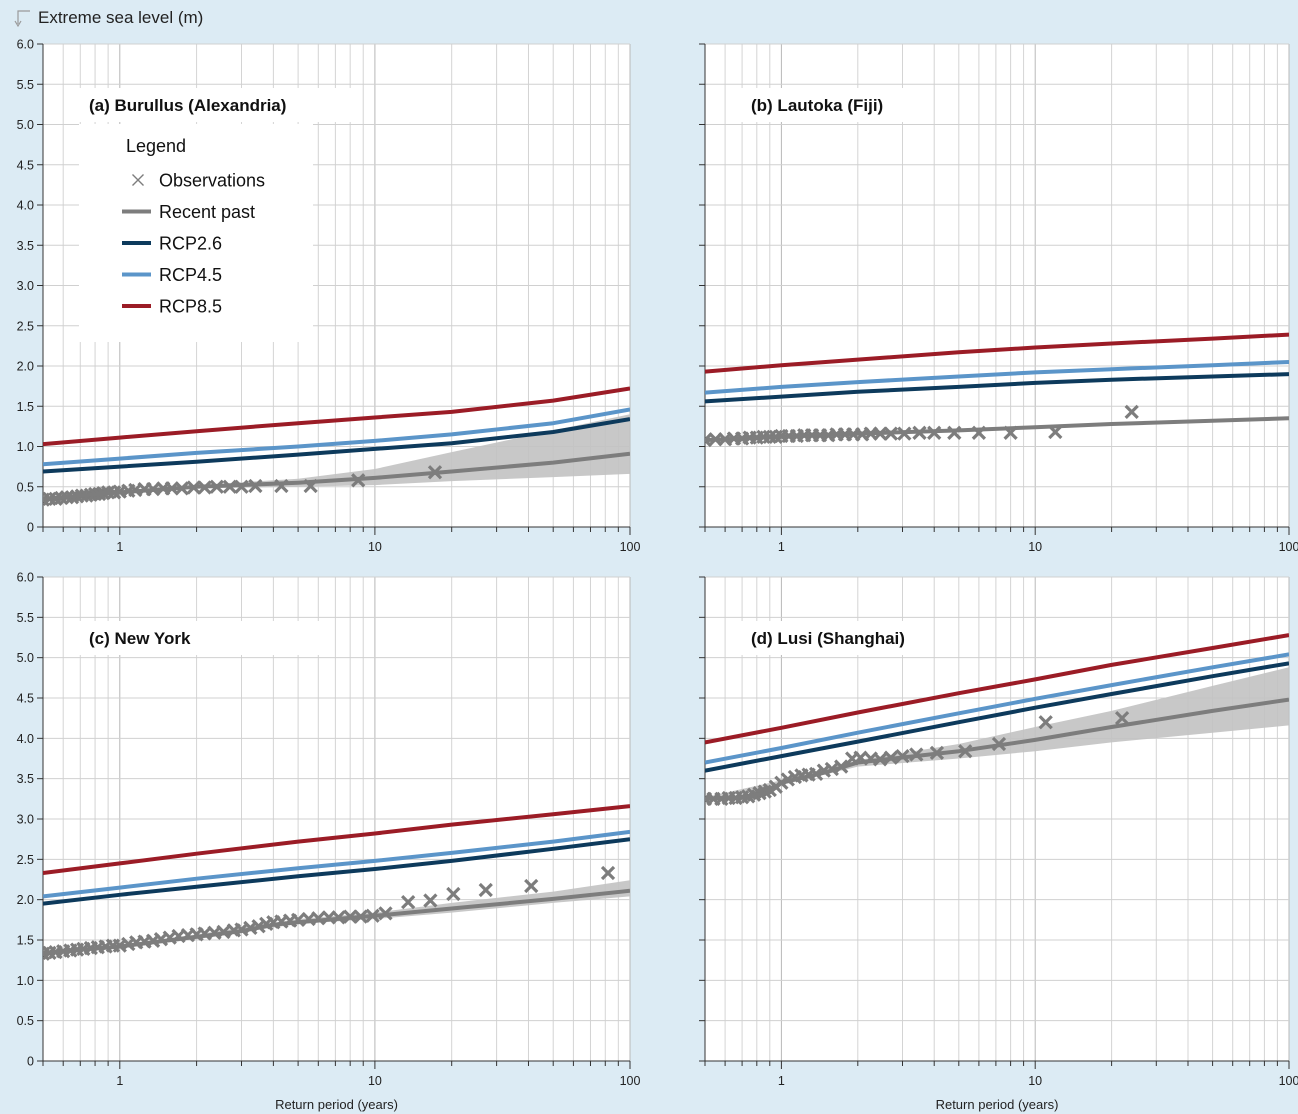 The height and width of the screenshot is (1114, 1298). What do you see at coordinates (121, 17) in the screenshot?
I see `y-axis-label: Extreme sea level (m)` at bounding box center [121, 17].